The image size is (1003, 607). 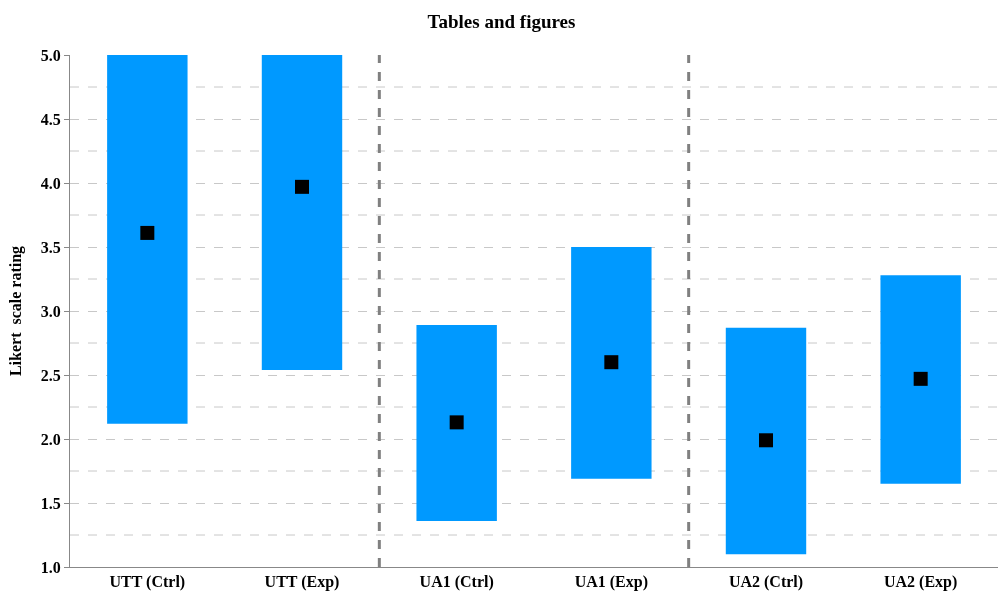 What do you see at coordinates (501, 22) in the screenshot?
I see `chart-title: Tables and figures` at bounding box center [501, 22].